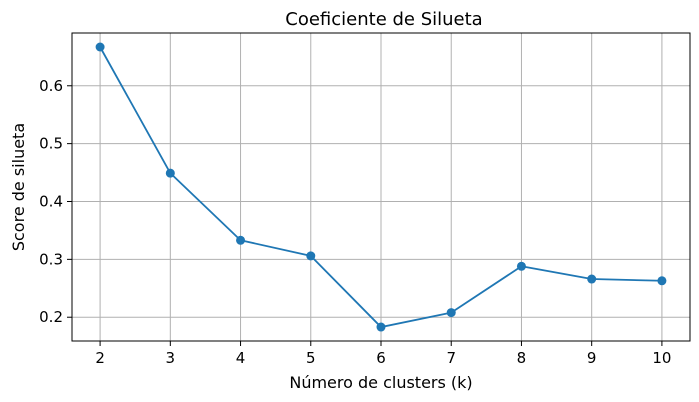 The image size is (699, 402). Describe the element at coordinates (451, 313) in the screenshot. I see `data-point-k7` at that location.